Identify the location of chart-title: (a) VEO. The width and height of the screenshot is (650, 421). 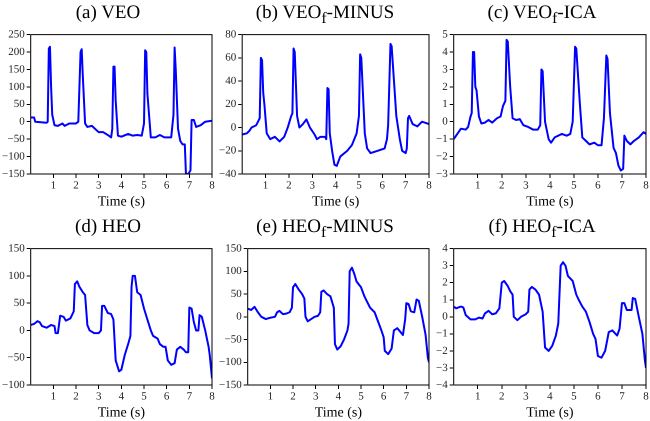
(108, 13).